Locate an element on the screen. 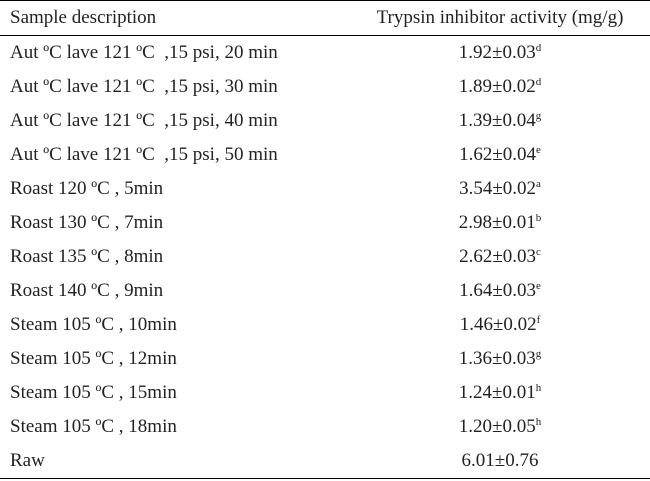 The image size is (650, 481). activity-value: 3.54±0.02 is located at coordinates (498, 188).